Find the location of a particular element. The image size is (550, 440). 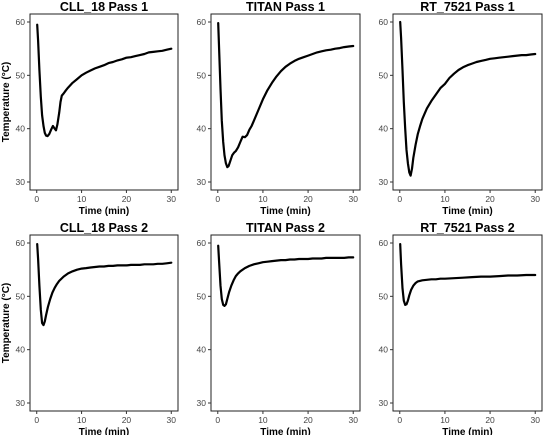

panel-title: RT_7521 Pass 2 is located at coordinates (467, 228).